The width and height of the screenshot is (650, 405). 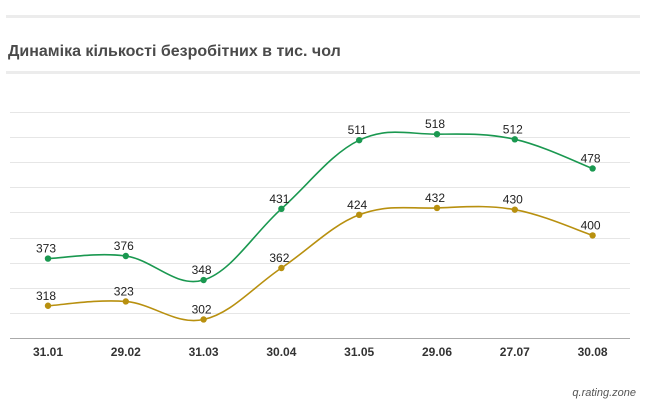 I want to click on x-tick-label: 29.06, so click(x=437, y=352).